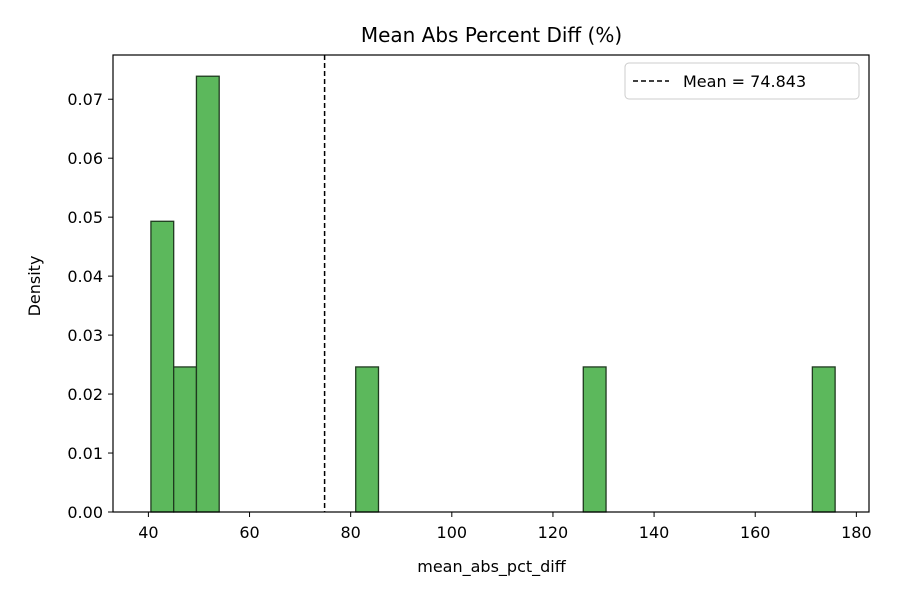  What do you see at coordinates (85, 394) in the screenshot?
I see `y-tick-label: 0.02` at bounding box center [85, 394].